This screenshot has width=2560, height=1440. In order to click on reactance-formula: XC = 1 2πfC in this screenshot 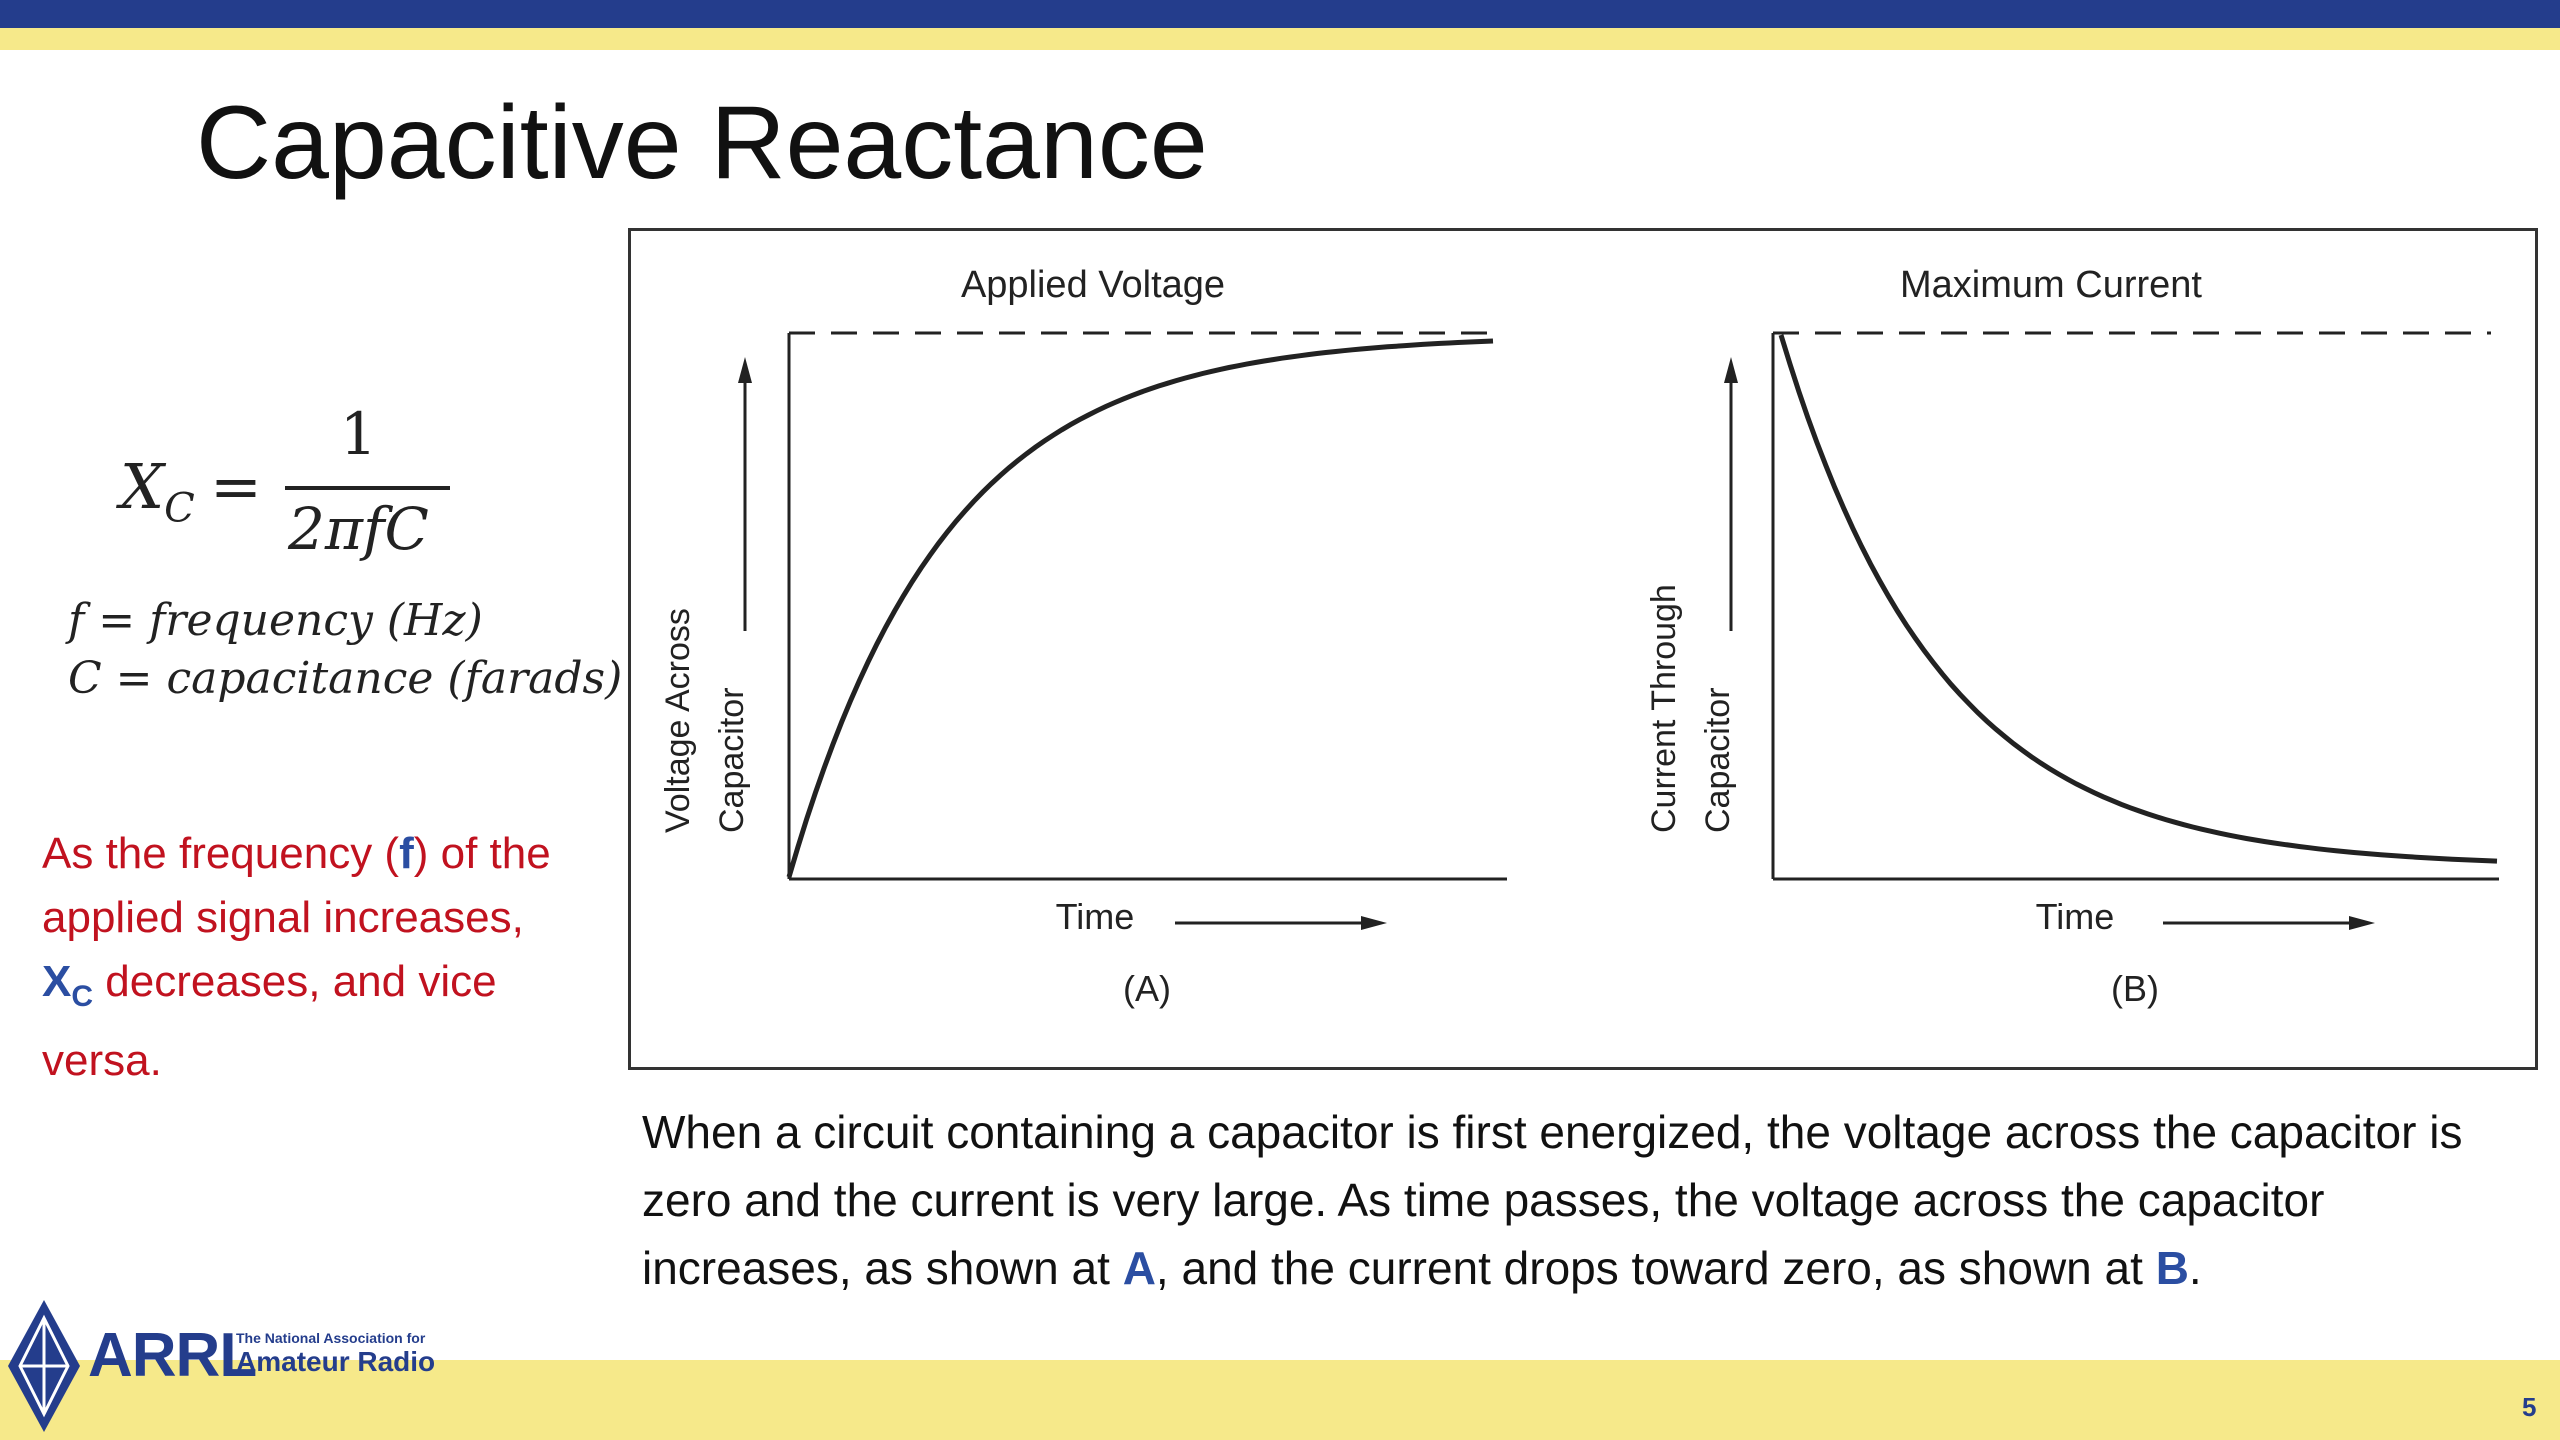, I will do `click(290, 490)`.